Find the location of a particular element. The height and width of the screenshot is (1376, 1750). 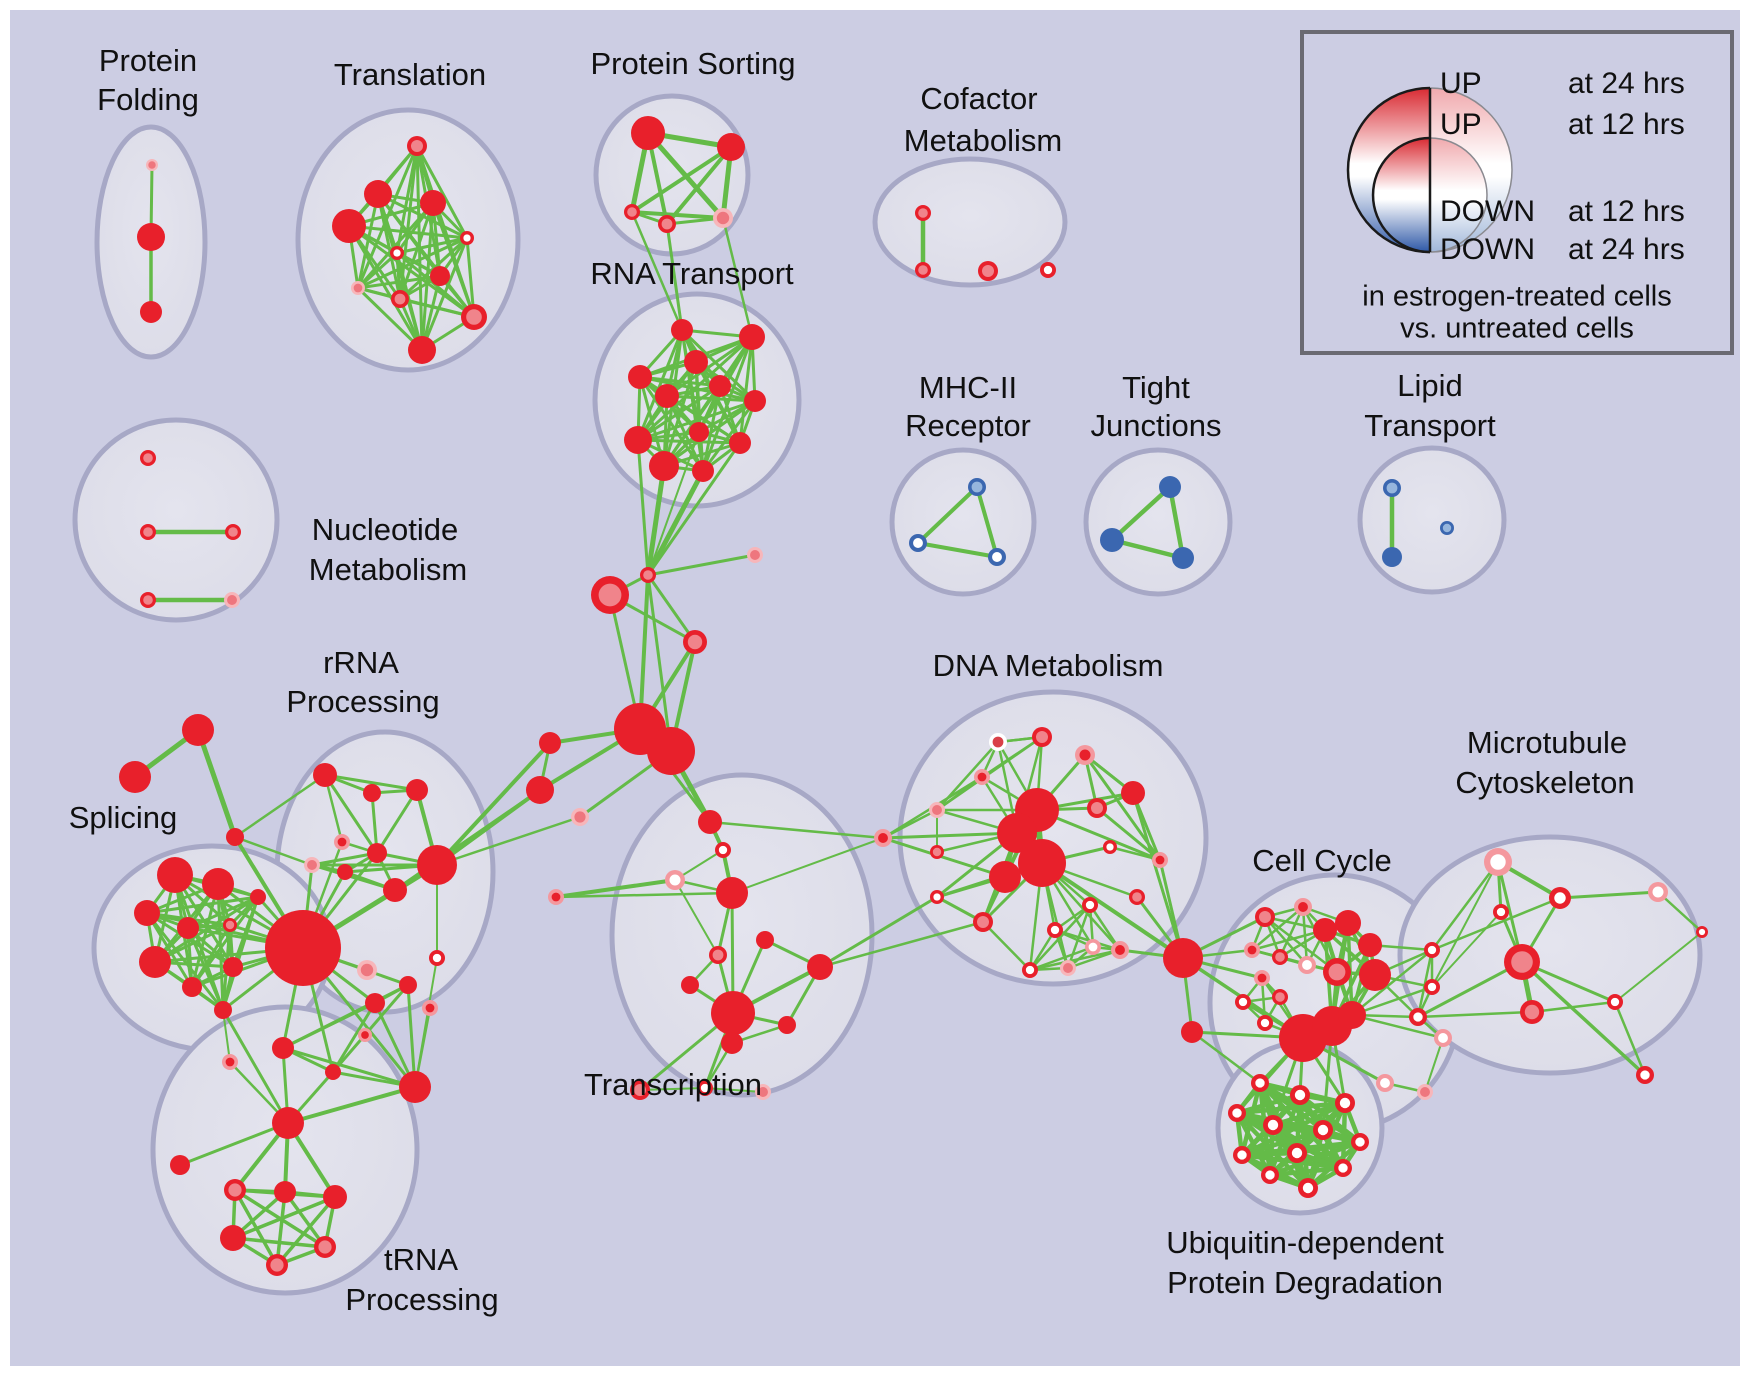

network-node-c1 is located at coordinates (648, 575).